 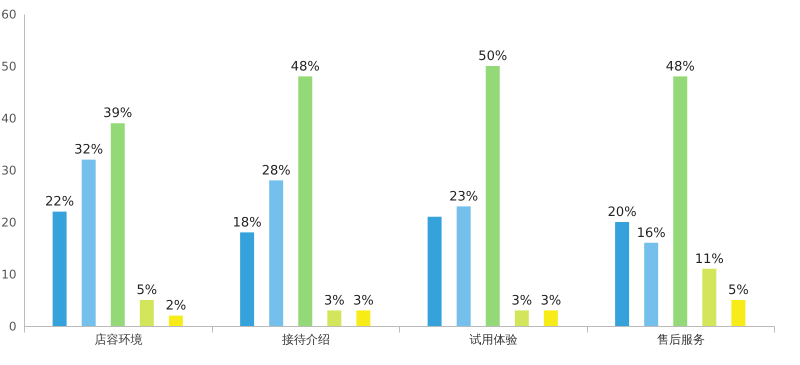 I want to click on x-tick-label: 接待介绍, so click(x=306, y=339).